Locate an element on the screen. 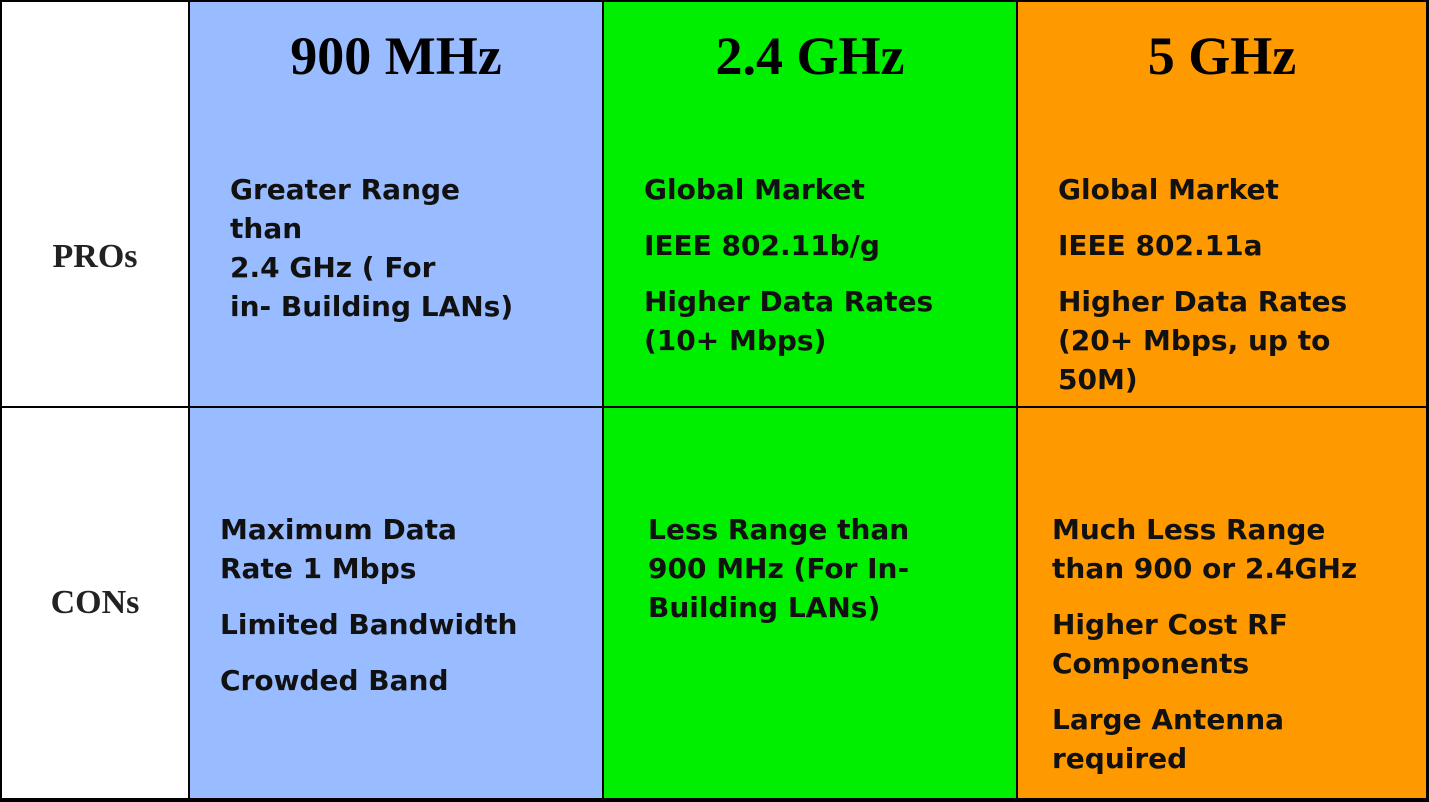 The image size is (1429, 802). cell-item: IEEE 802.11a is located at coordinates (1242, 245).